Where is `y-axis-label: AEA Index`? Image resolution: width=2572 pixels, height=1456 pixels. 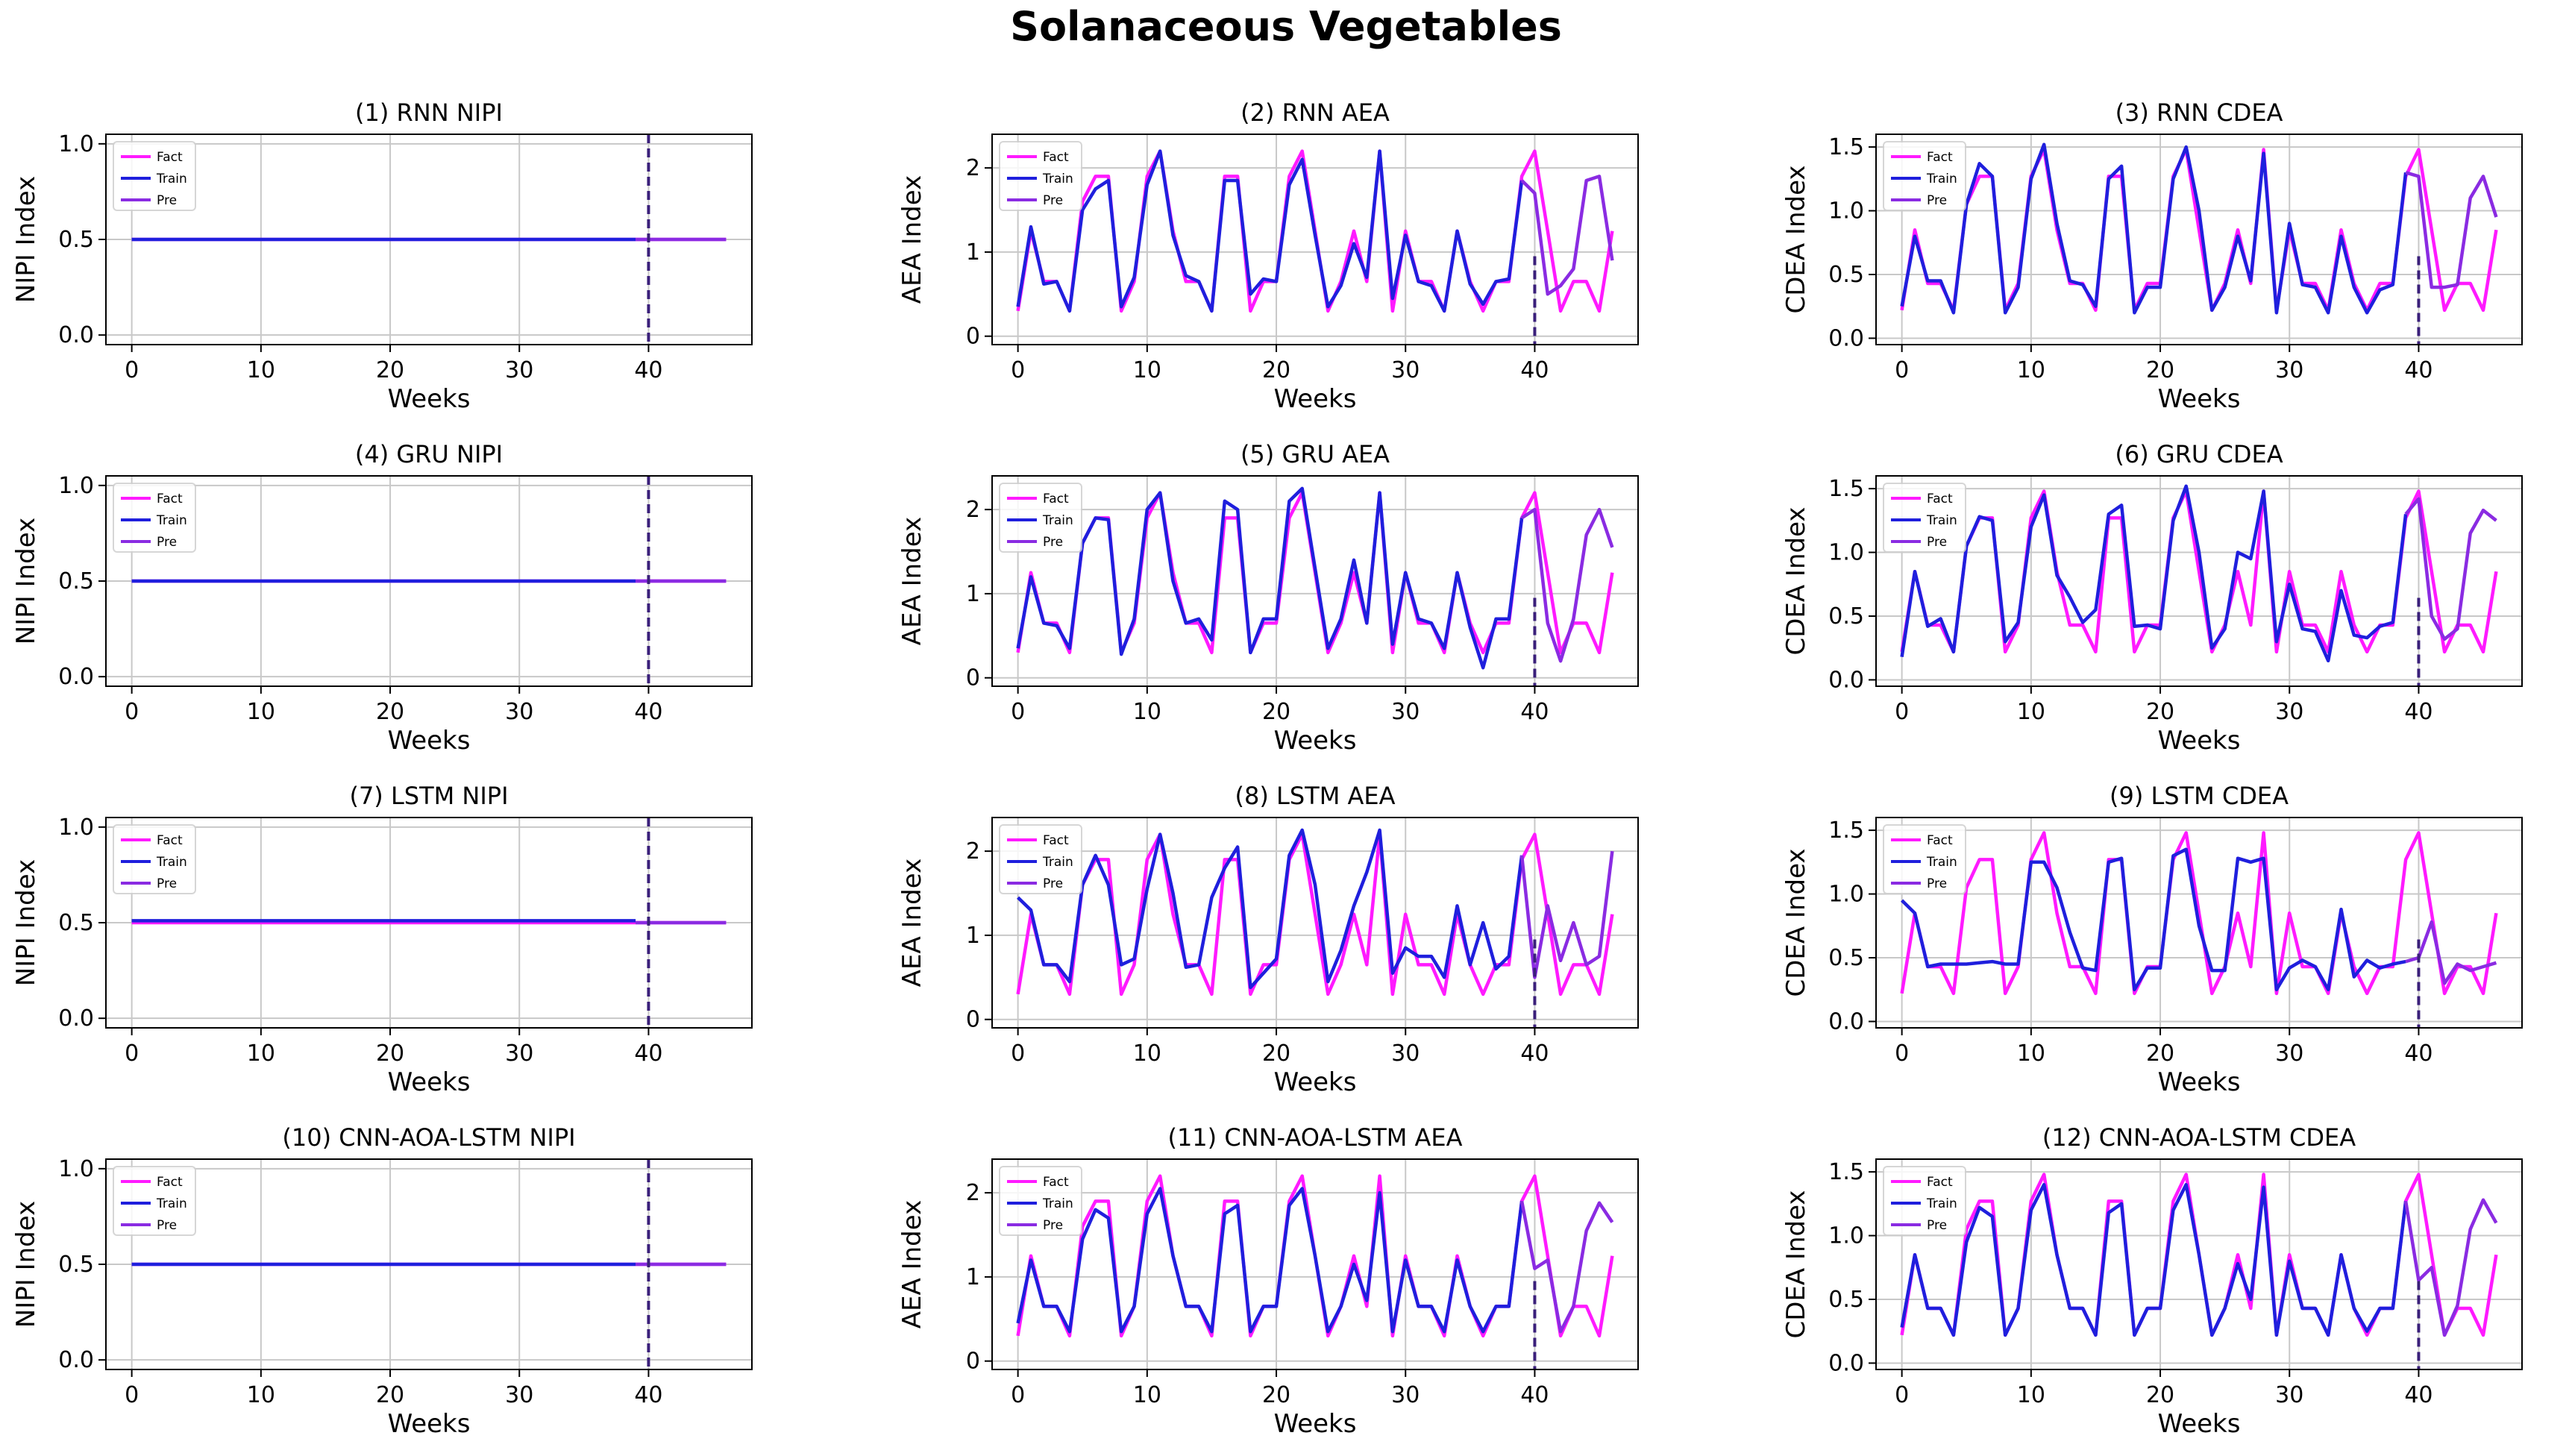 y-axis-label: AEA Index is located at coordinates (912, 239).